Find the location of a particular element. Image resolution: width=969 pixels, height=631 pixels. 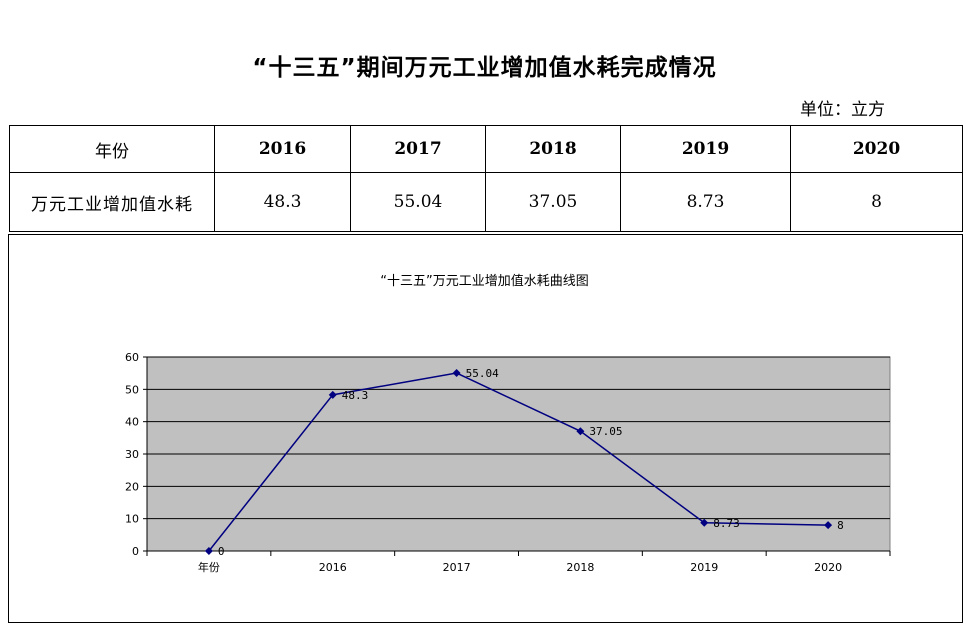

page-title: “十三五”期间万元工业增加值水耗完成情况 is located at coordinates (484, 68).